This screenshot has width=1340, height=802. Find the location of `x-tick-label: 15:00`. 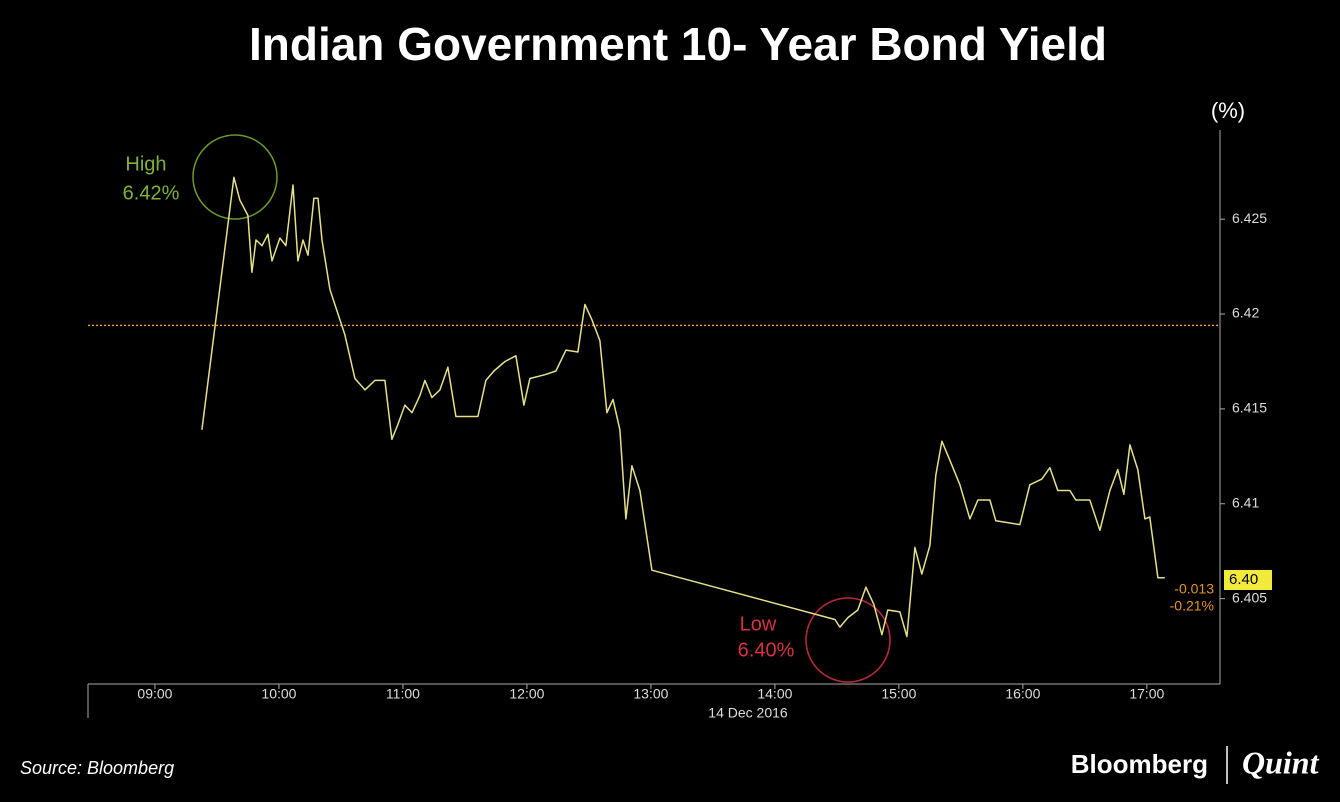

x-tick-label: 15:00 is located at coordinates (898, 694).